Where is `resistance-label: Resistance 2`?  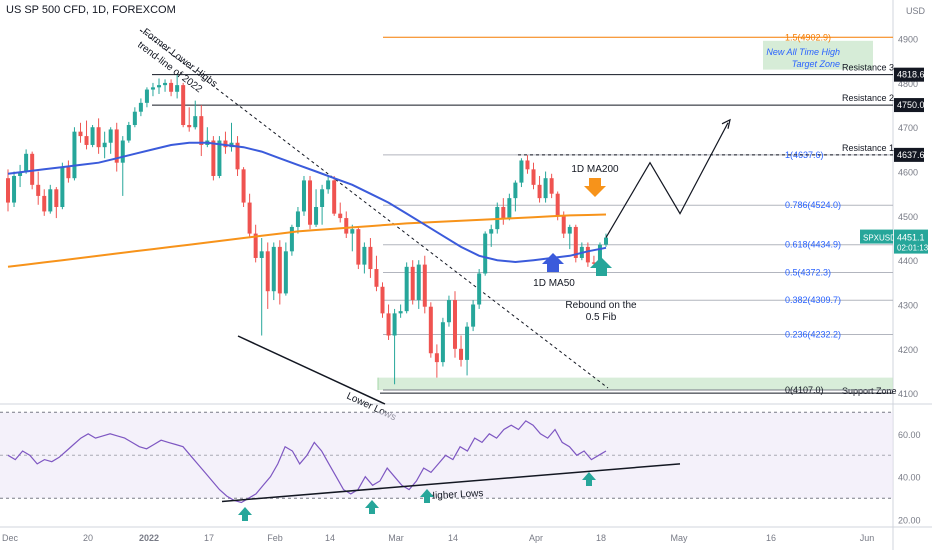 resistance-label: Resistance 2 is located at coordinates (868, 98).